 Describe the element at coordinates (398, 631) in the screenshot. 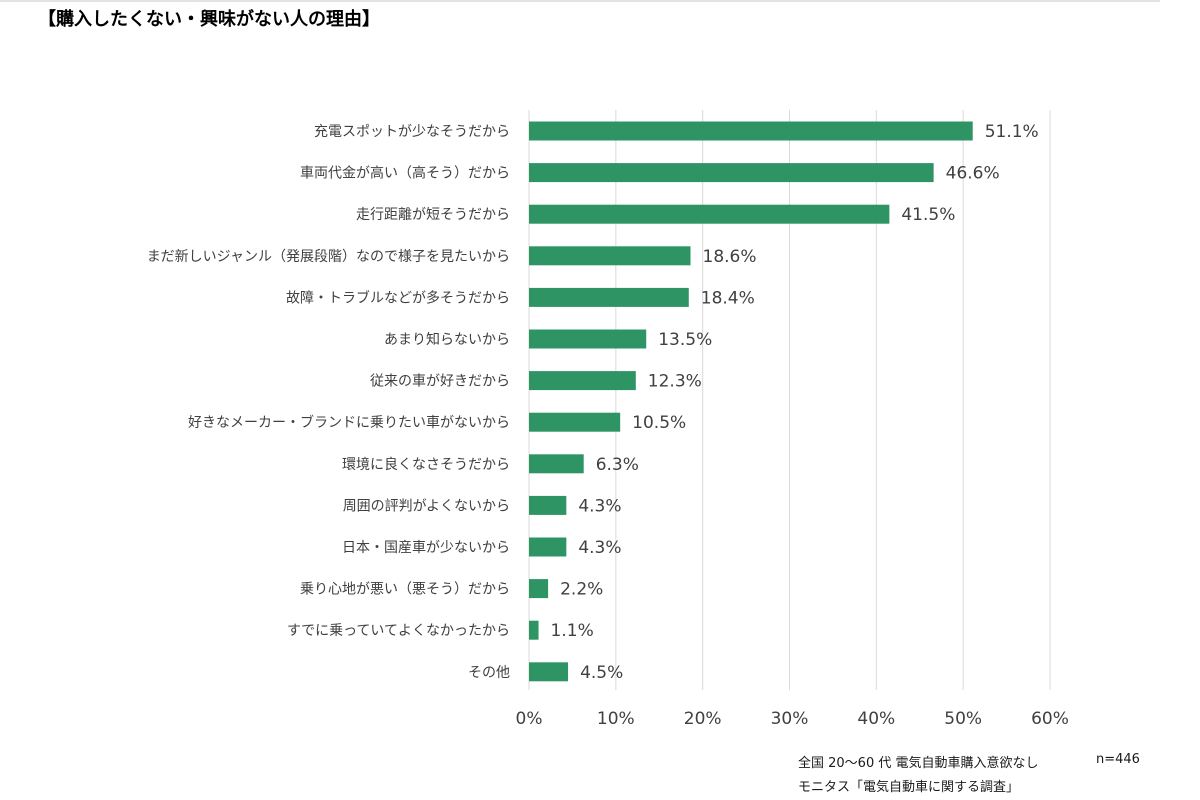

I see `category-label: すでに乗っていてよくなかったから` at that location.